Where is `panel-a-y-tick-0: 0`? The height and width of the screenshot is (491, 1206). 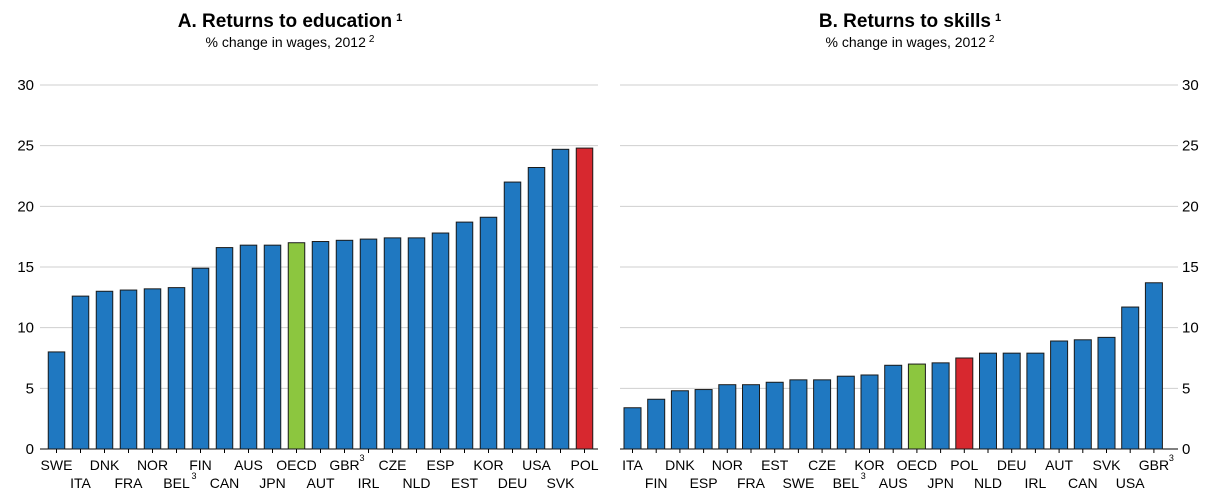
panel-a-y-tick-0: 0 is located at coordinates (30, 449).